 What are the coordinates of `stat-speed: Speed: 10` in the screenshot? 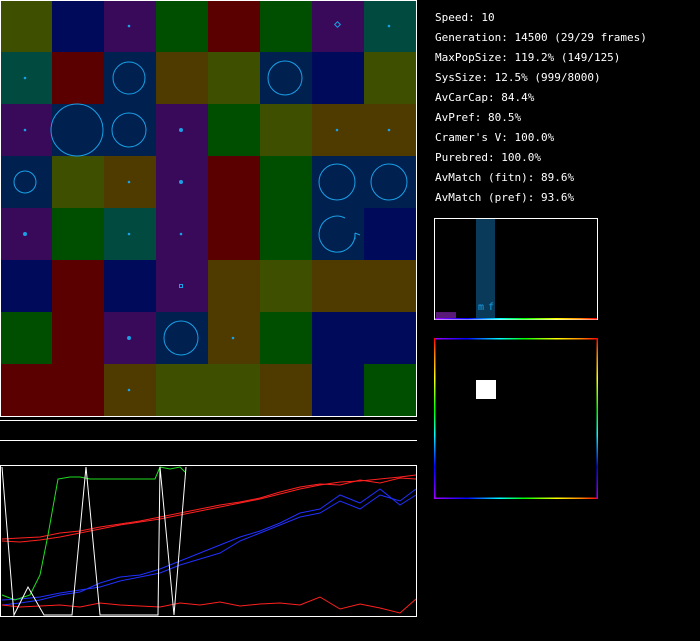 It's located at (465, 17).